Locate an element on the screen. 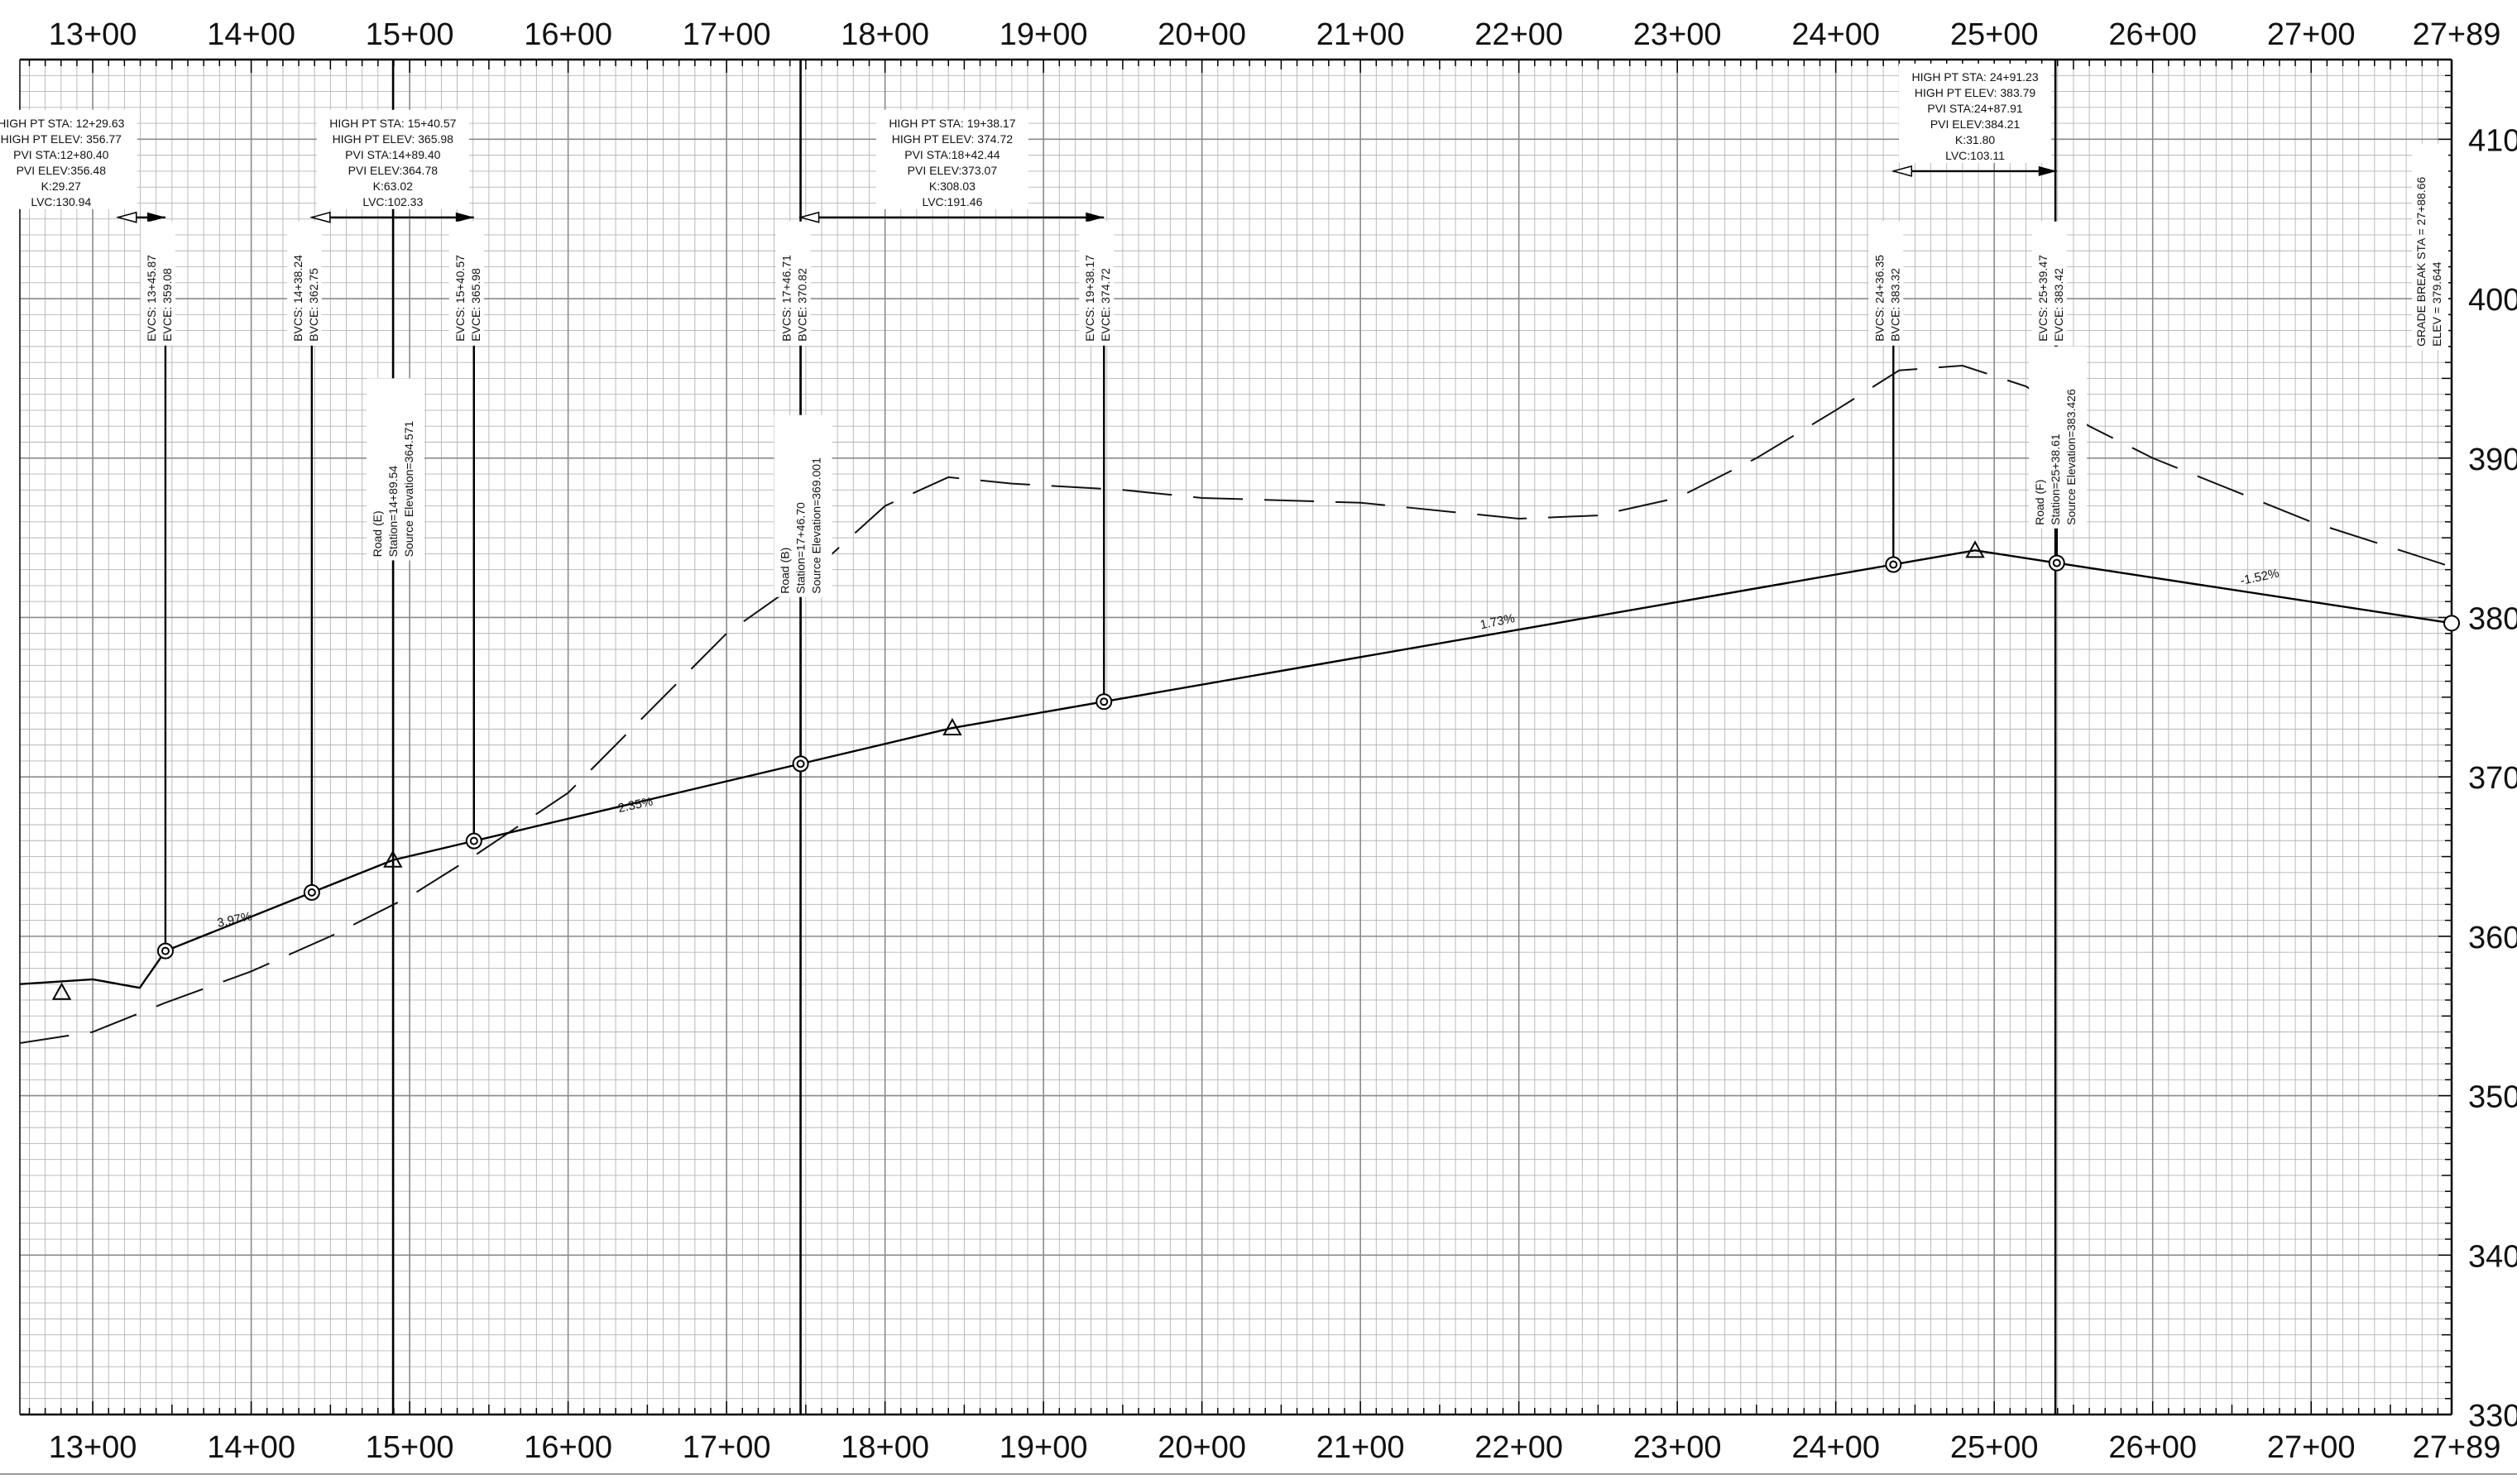 Image resolution: width=2517 pixels, height=1484 pixels. station-label-top: 26+00 is located at coordinates (2152, 34).